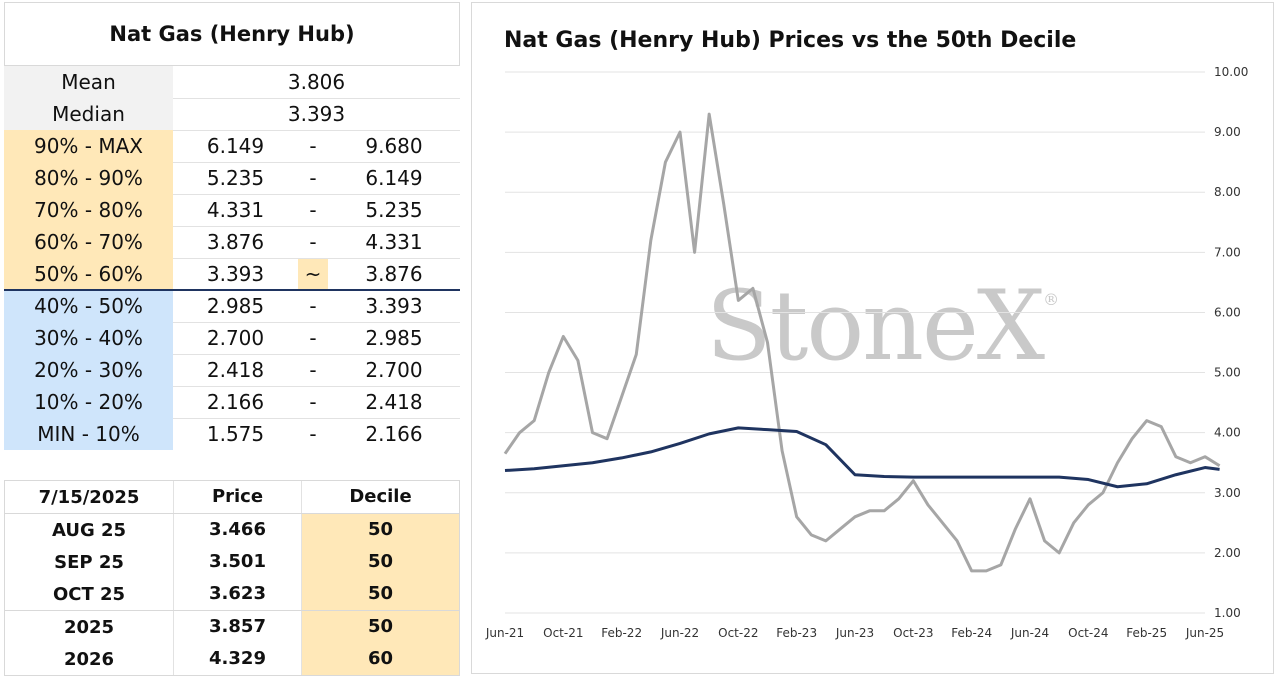 This screenshot has height=680, width=1277. What do you see at coordinates (394, 370) in the screenshot?
I see `decile-high: 2.700` at bounding box center [394, 370].